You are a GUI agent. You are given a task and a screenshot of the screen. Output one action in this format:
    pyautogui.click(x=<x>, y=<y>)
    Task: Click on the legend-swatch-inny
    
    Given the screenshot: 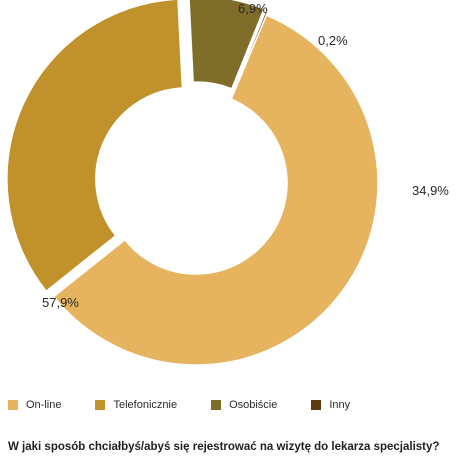 What is the action you would take?
    pyautogui.click(x=316, y=405)
    